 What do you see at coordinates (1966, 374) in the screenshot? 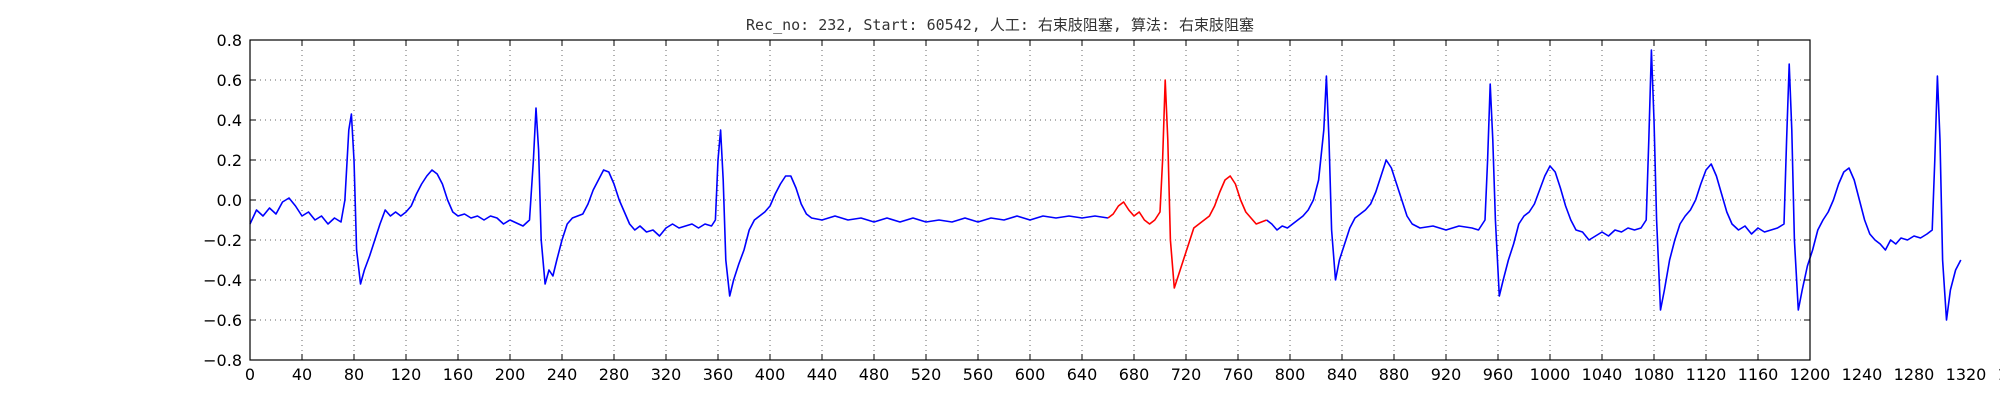
I see `x-tick-label: 1320` at bounding box center [1966, 374].